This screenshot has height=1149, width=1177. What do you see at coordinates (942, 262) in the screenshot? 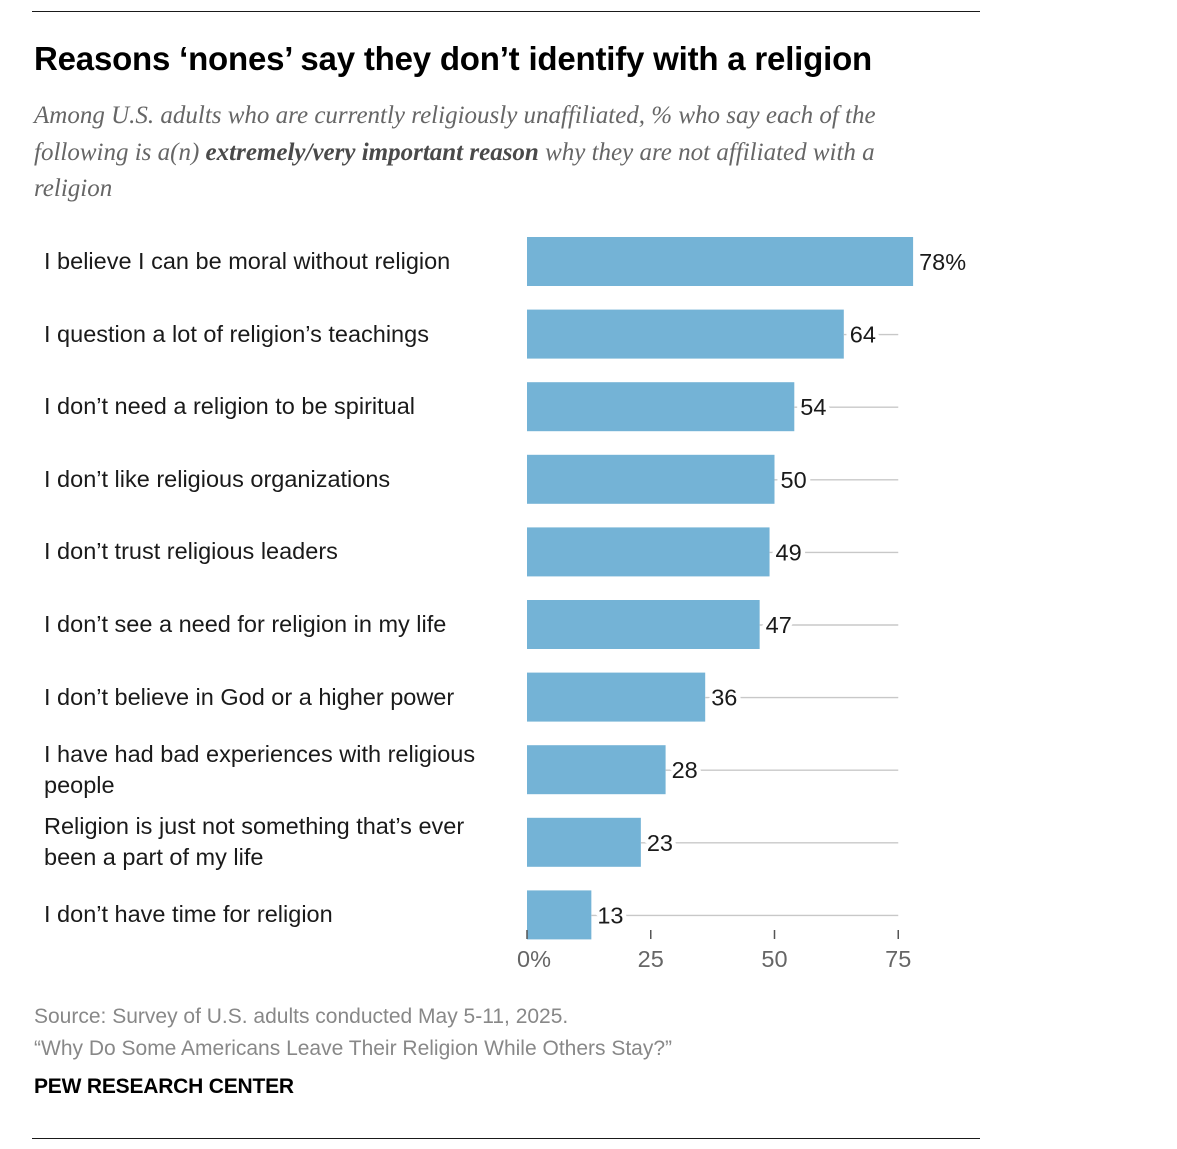
I see `value-label: 78%` at bounding box center [942, 262].